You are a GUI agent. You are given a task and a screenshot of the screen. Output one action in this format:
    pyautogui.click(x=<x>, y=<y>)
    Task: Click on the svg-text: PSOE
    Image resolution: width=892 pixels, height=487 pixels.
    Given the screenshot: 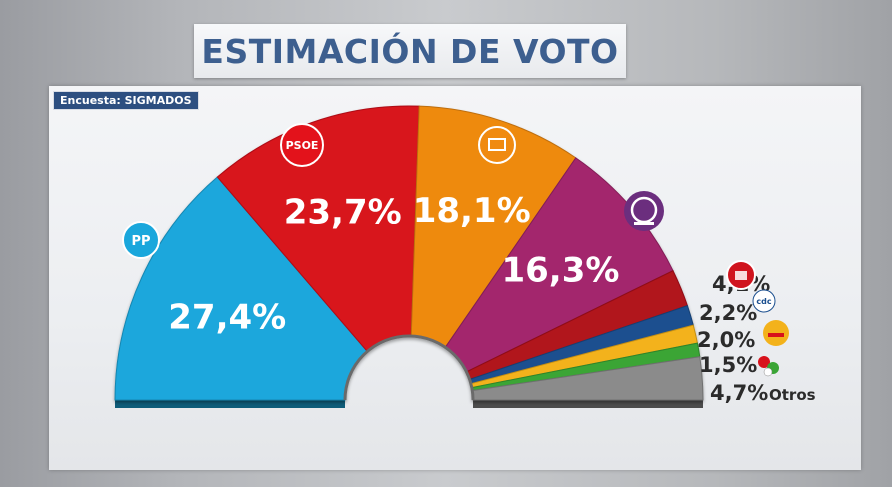 What is the action you would take?
    pyautogui.click(x=302, y=145)
    